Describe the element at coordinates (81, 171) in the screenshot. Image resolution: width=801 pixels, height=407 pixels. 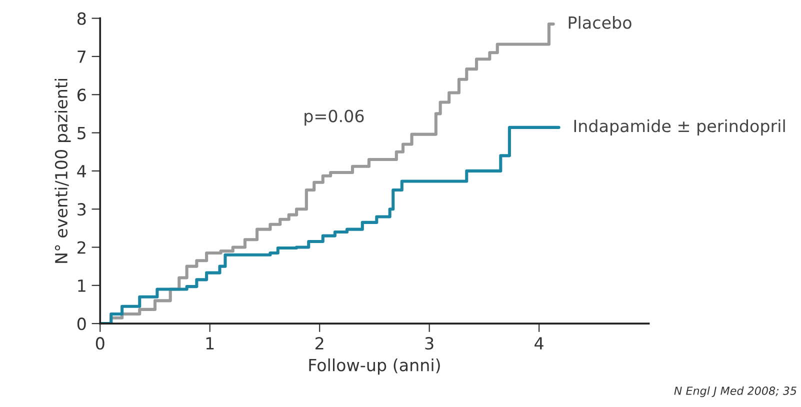
I see `y-tick-label: 4` at that location.